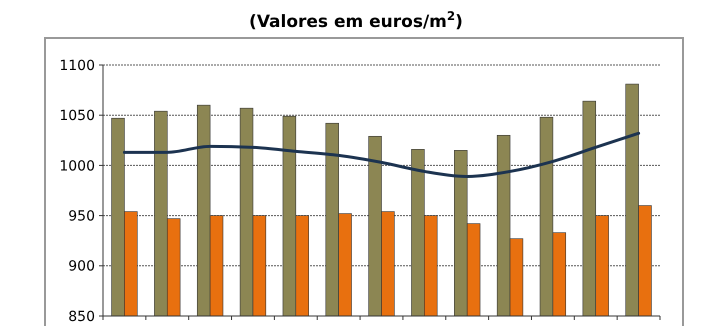  What do you see at coordinates (77, 166) in the screenshot?
I see `y-tick-label: 1000` at bounding box center [77, 166].